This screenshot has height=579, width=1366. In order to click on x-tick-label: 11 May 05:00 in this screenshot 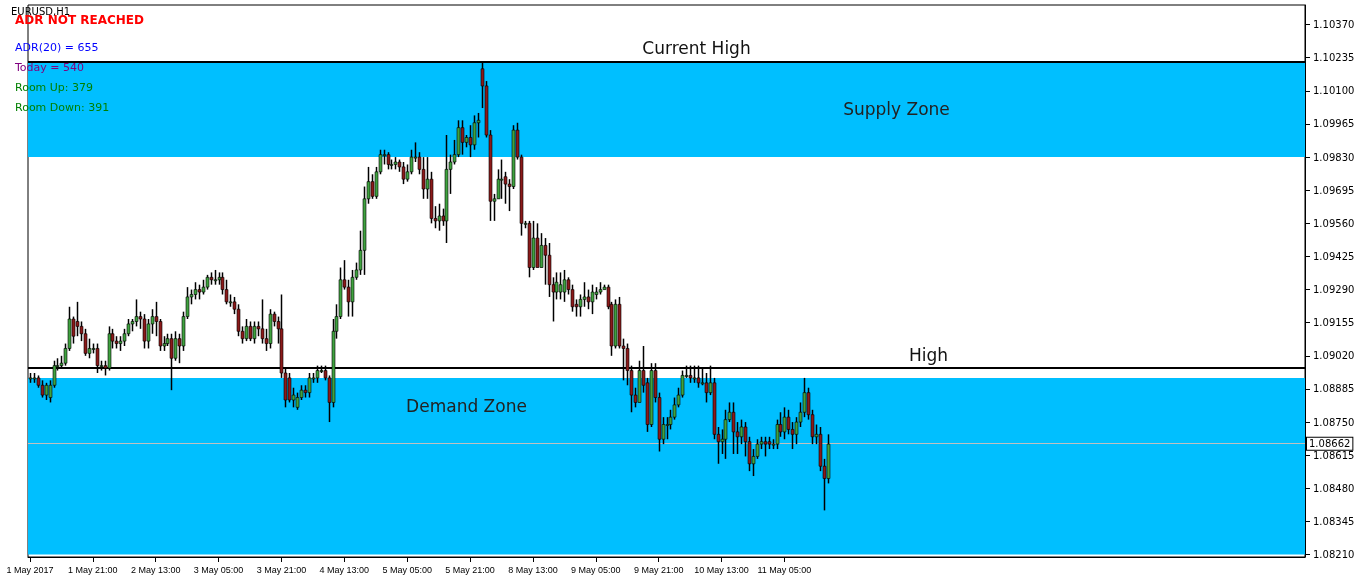, I will do `click(784, 569)`.